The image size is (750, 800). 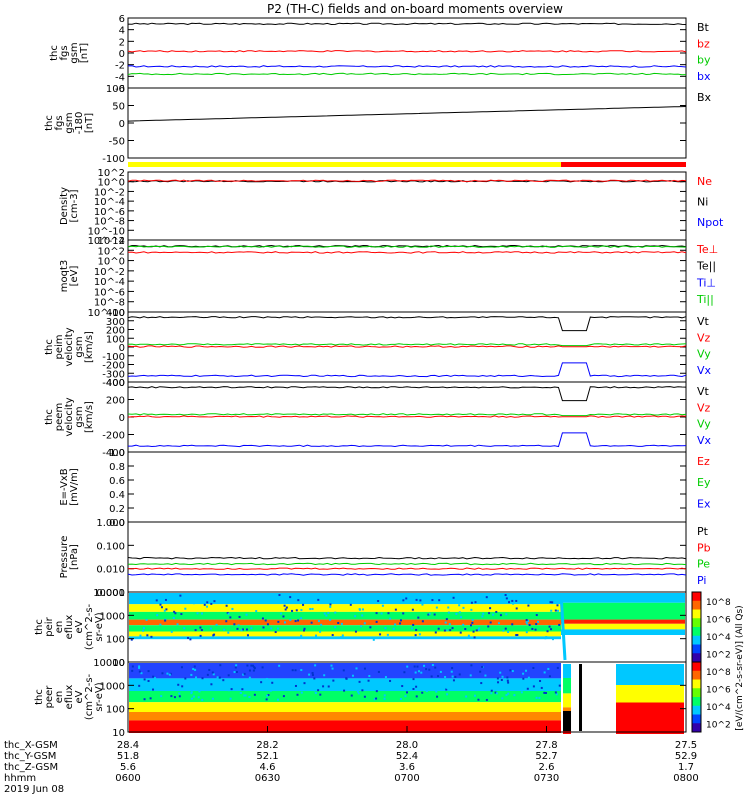 I want to click on y-tick-label: -400, so click(x=113, y=383).